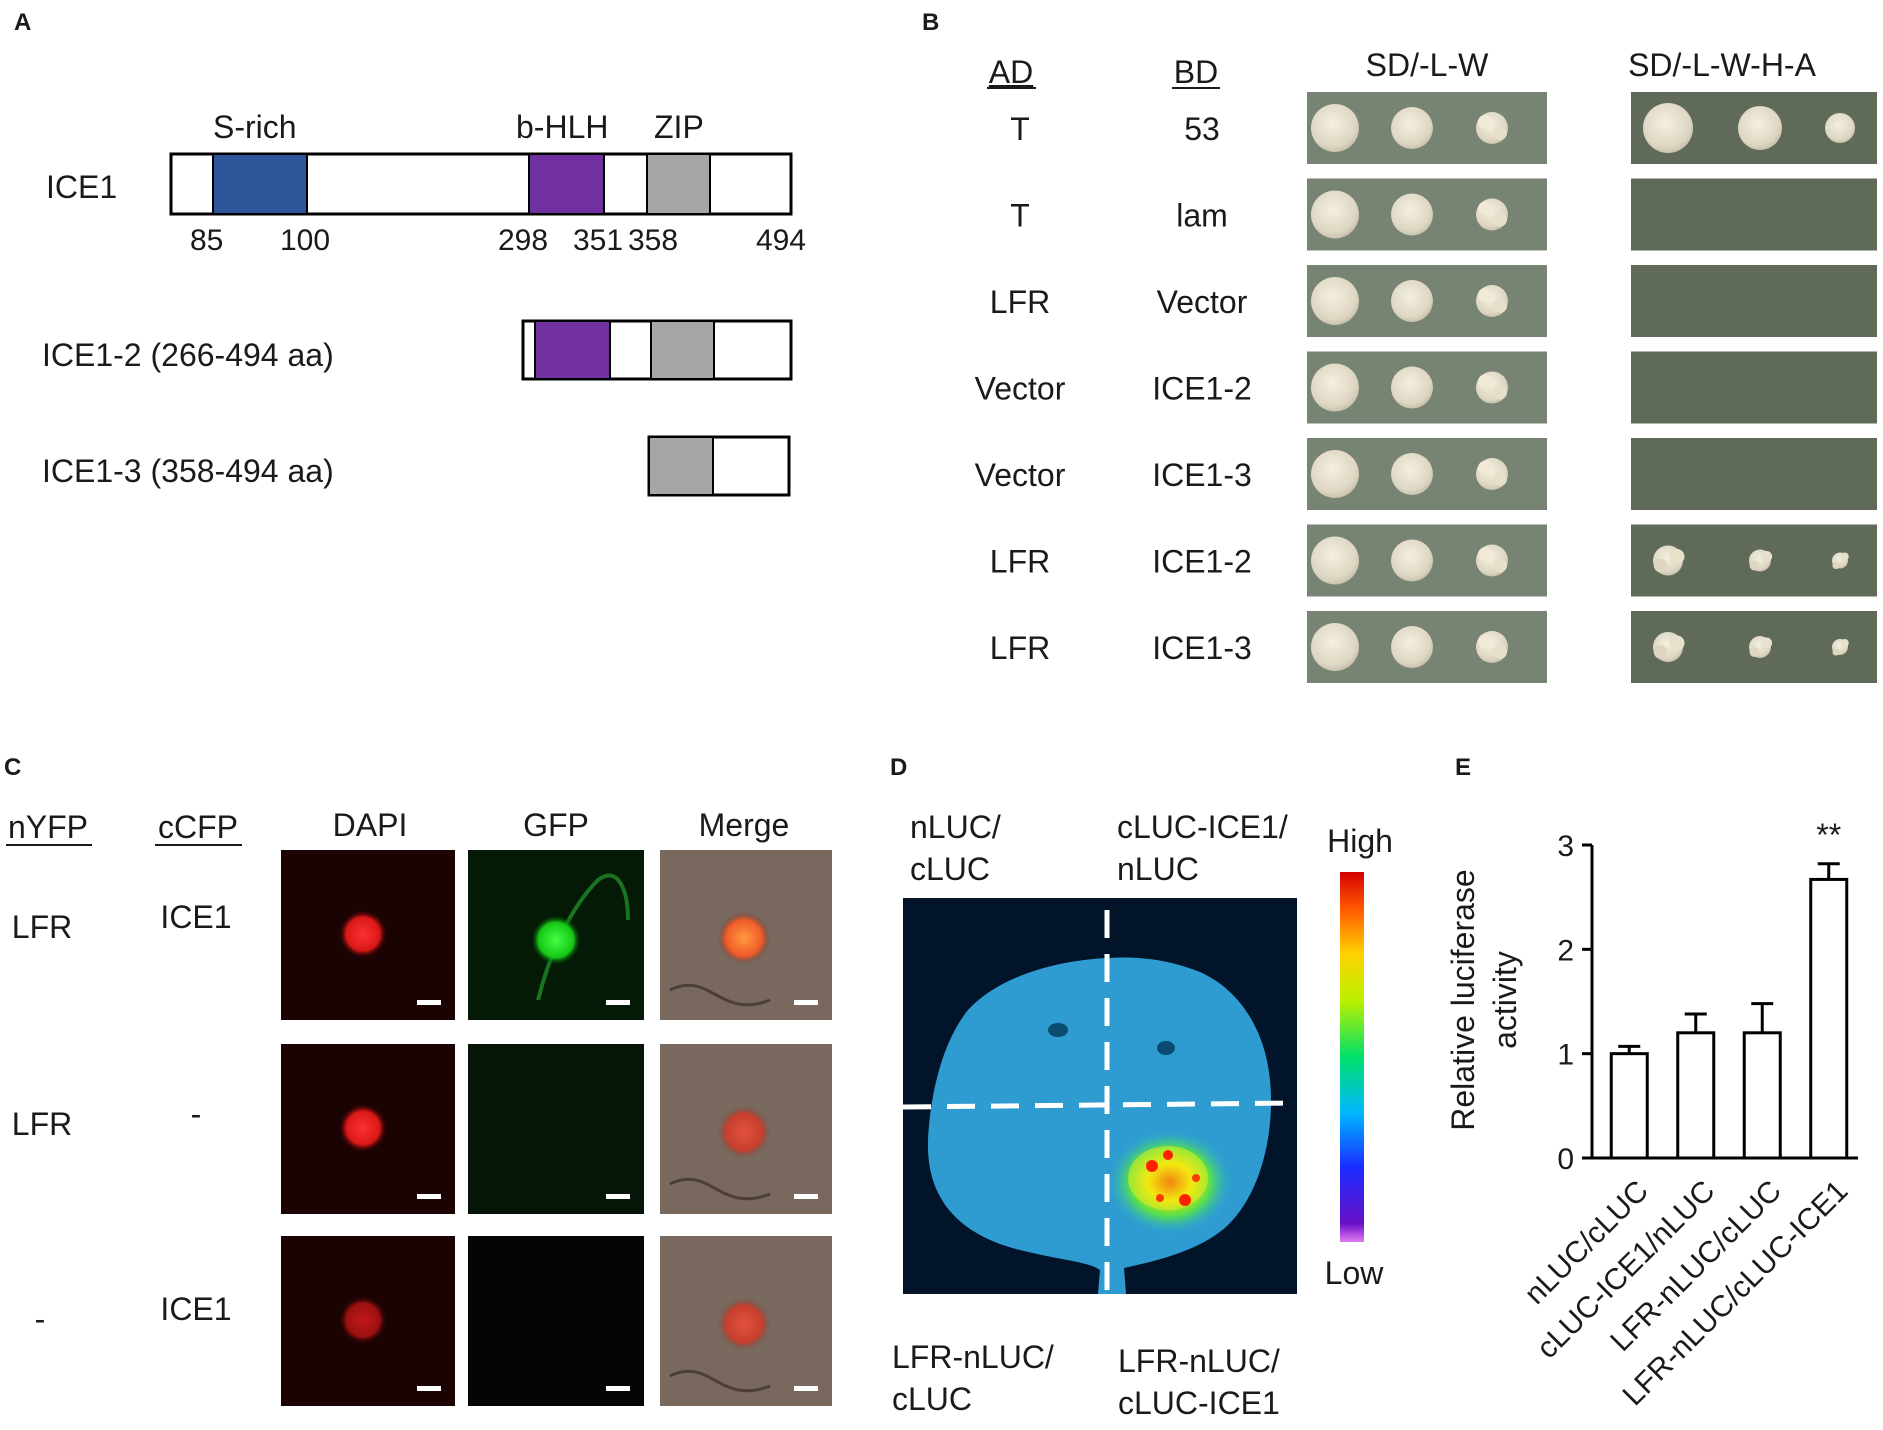 This screenshot has height=1430, width=1883. I want to click on gfp-nucleus, so click(556, 940).